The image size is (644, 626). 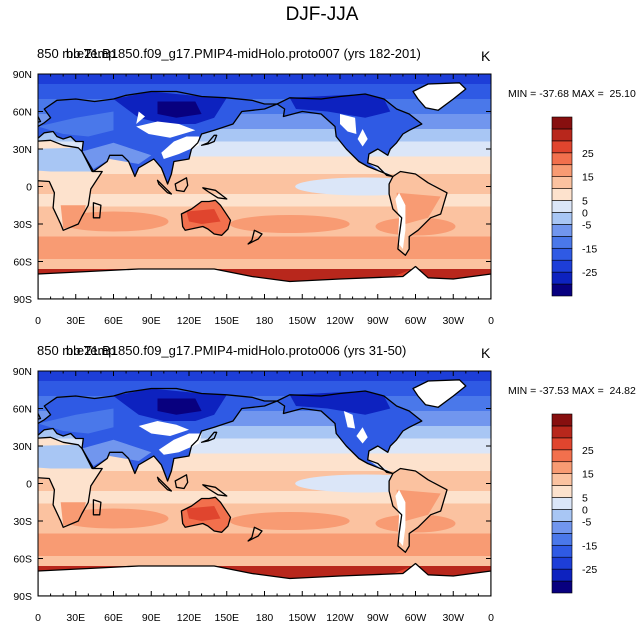 I want to click on x-tick-label: 180, so click(x=265, y=618).